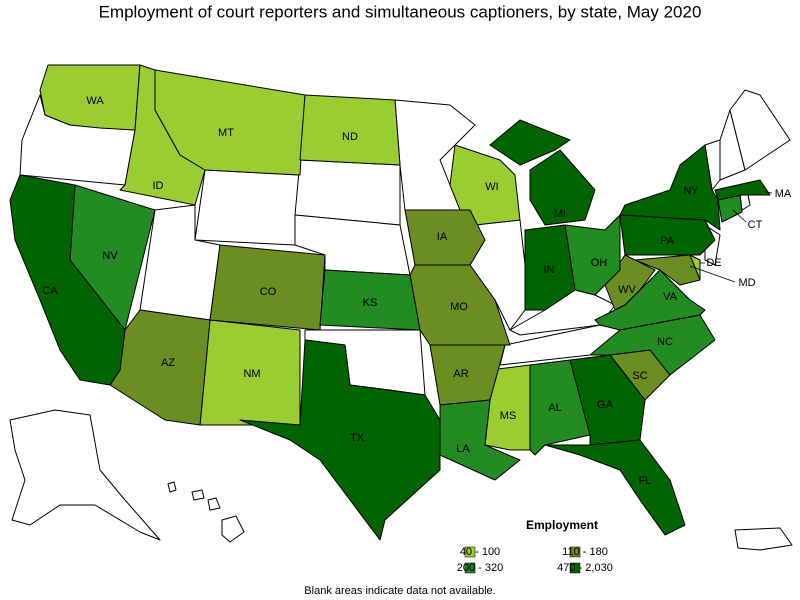  What do you see at coordinates (463, 449) in the screenshot?
I see `state-label: LA` at bounding box center [463, 449].